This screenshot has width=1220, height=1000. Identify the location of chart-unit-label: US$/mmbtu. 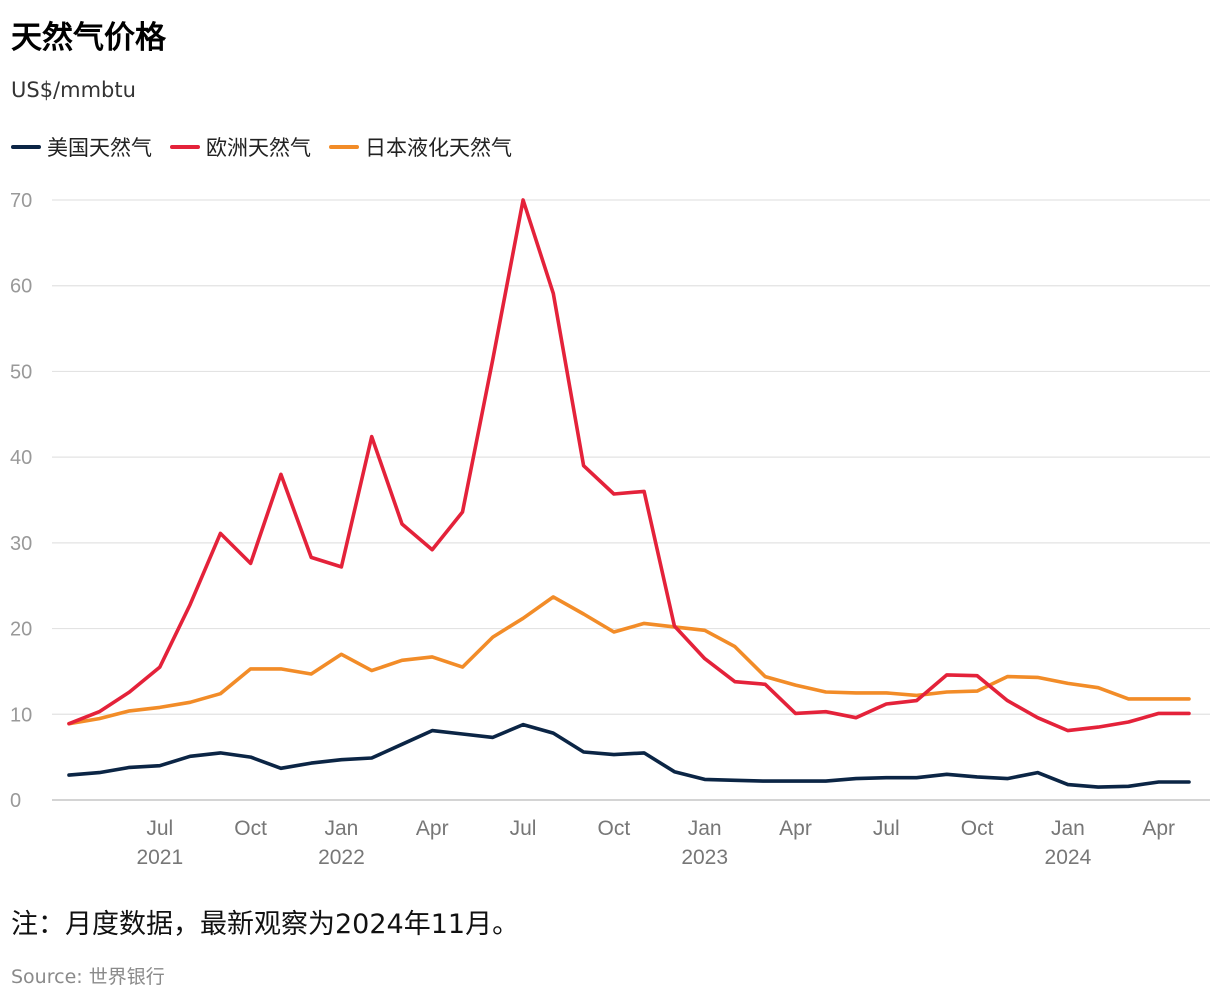
(73, 90).